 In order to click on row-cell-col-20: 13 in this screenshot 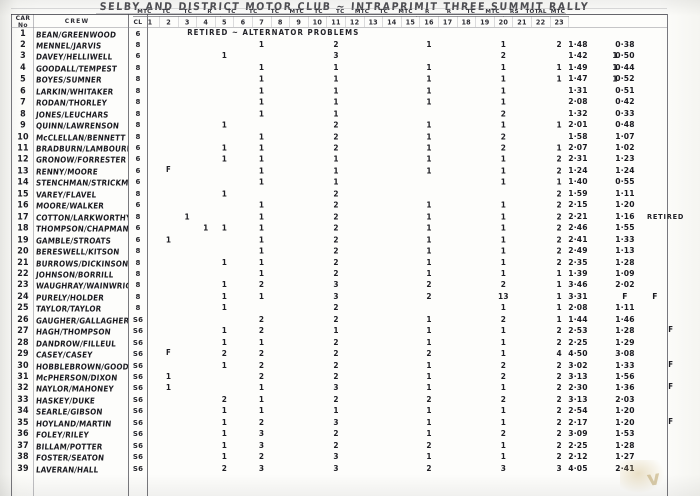, I will do `click(503, 296)`.